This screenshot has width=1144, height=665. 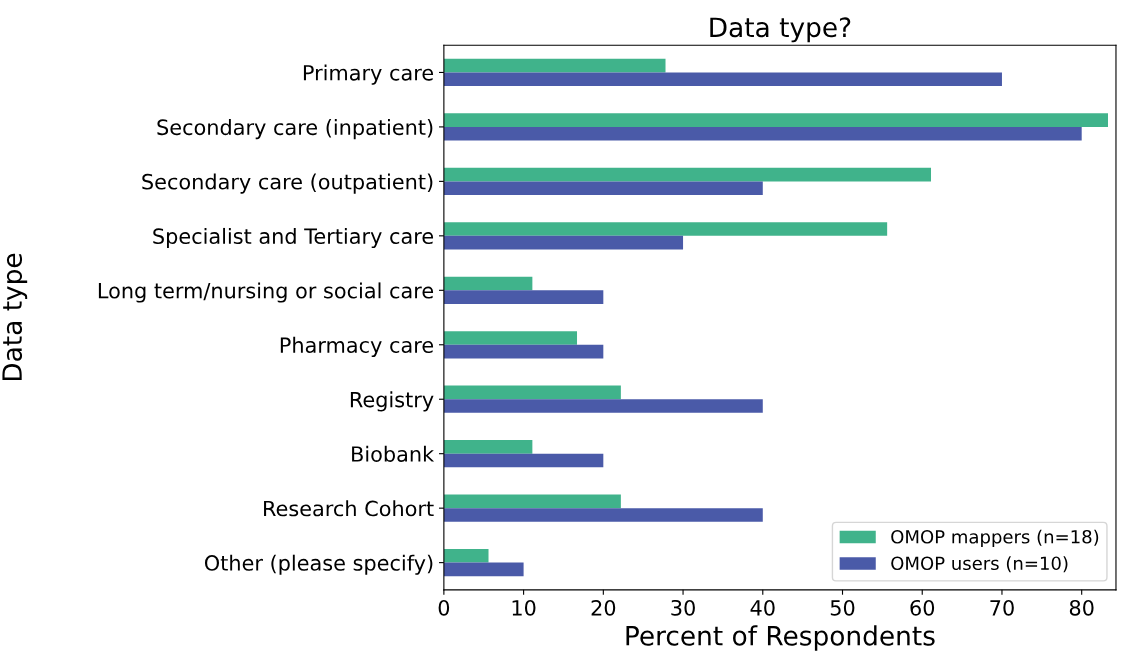 What do you see at coordinates (318, 564) in the screenshot?
I see `y-tick-label: Other (please specify)` at bounding box center [318, 564].